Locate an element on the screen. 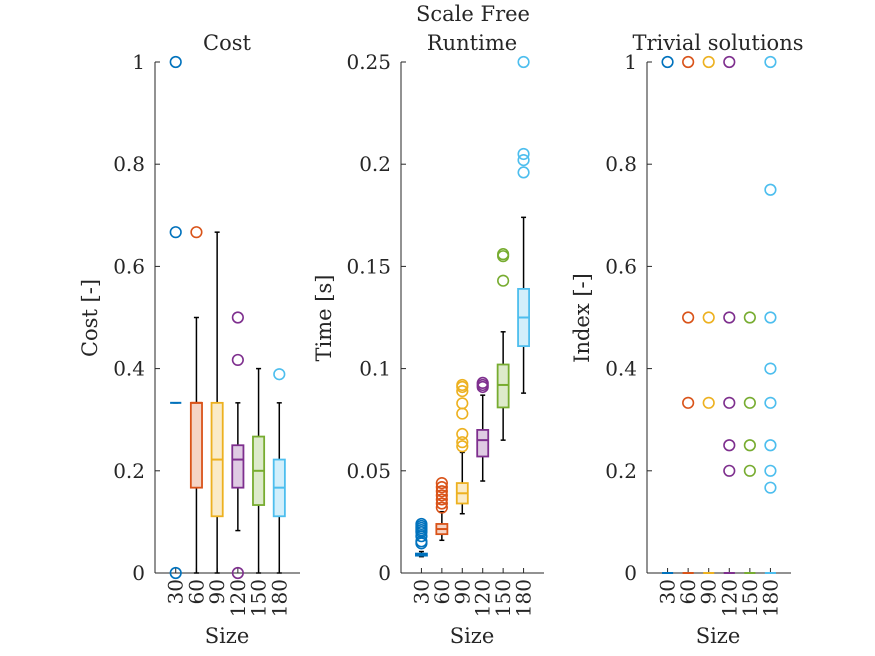 This screenshot has height=656, width=875. cost-ytick-label: 0.4 is located at coordinates (129, 369).